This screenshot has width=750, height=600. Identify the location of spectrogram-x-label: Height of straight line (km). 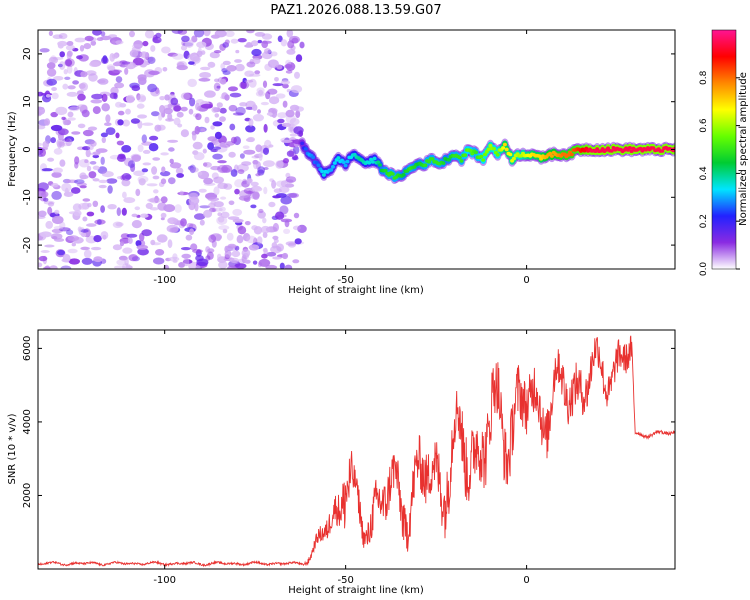
(356, 290).